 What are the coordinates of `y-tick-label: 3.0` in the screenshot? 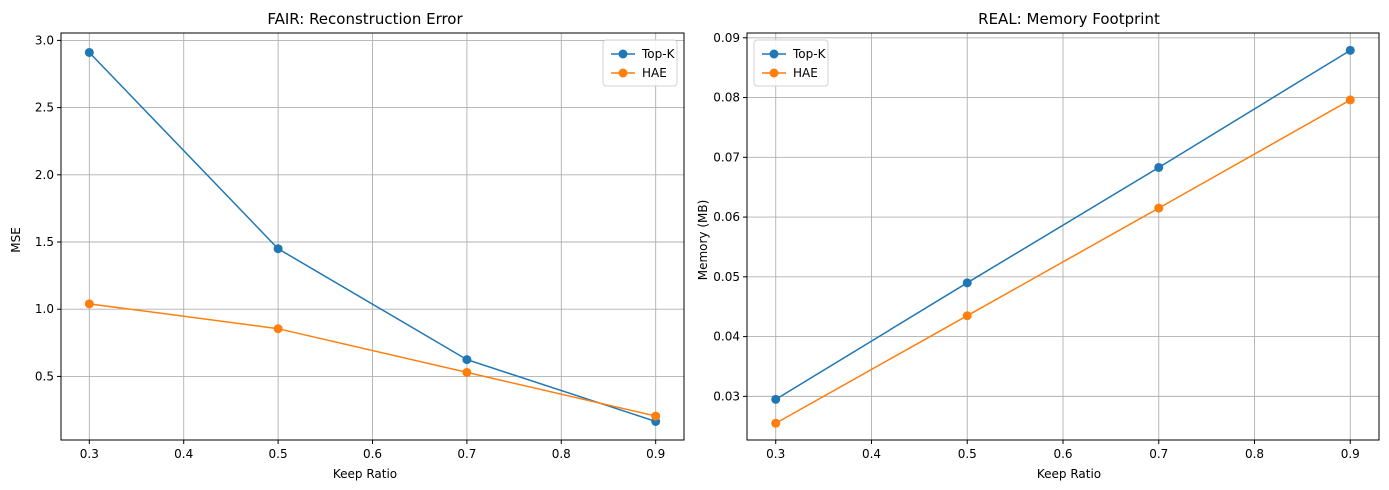 It's located at (44, 40).